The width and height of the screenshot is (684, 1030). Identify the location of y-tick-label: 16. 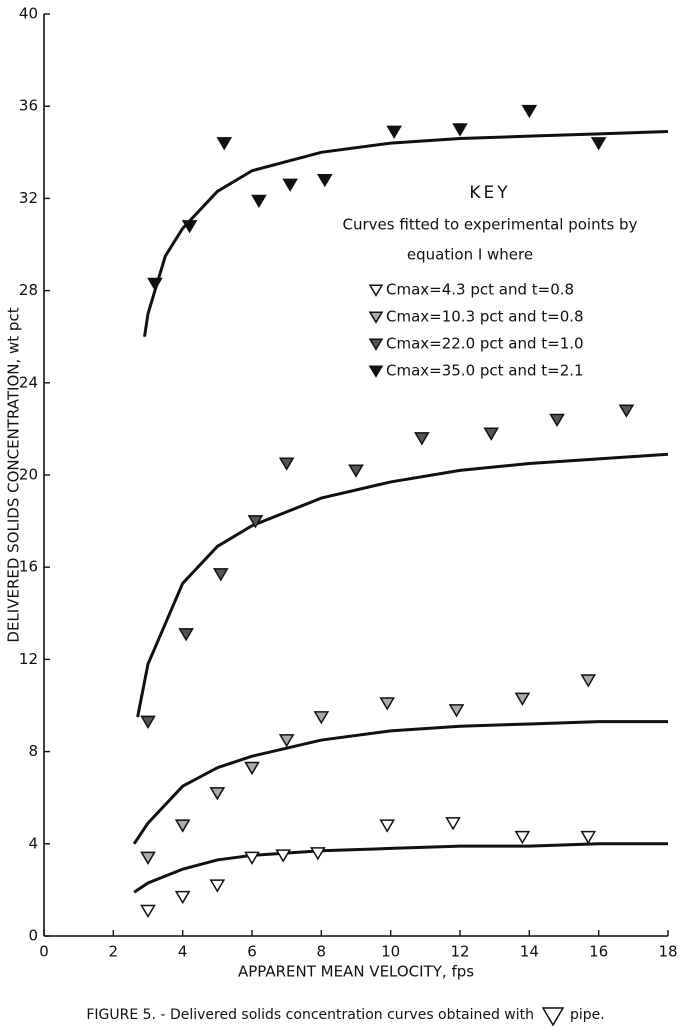
(28, 567).